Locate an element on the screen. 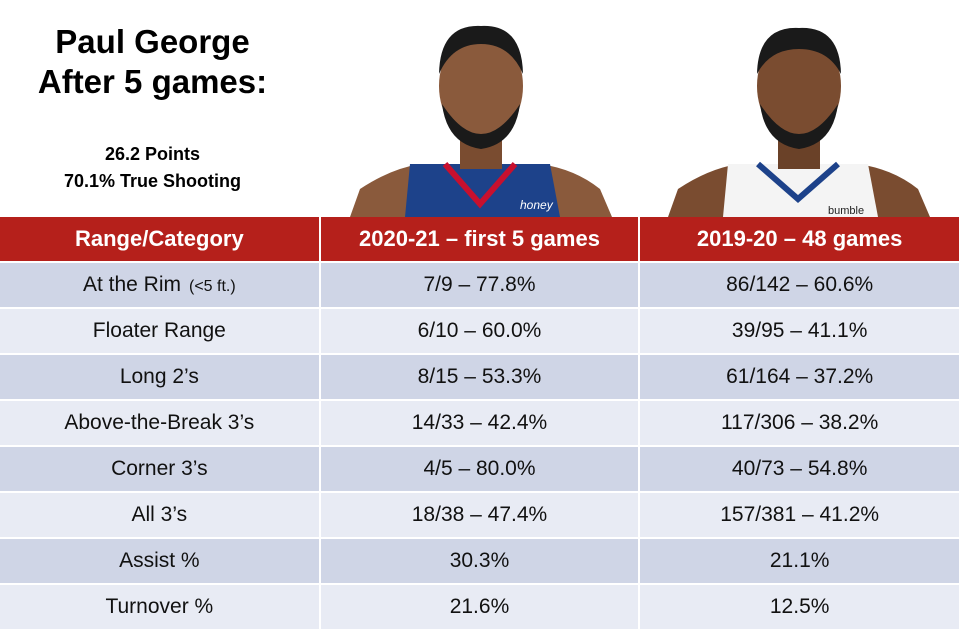  category-cell: At the Rim (<5 ft.) is located at coordinates (160, 284).